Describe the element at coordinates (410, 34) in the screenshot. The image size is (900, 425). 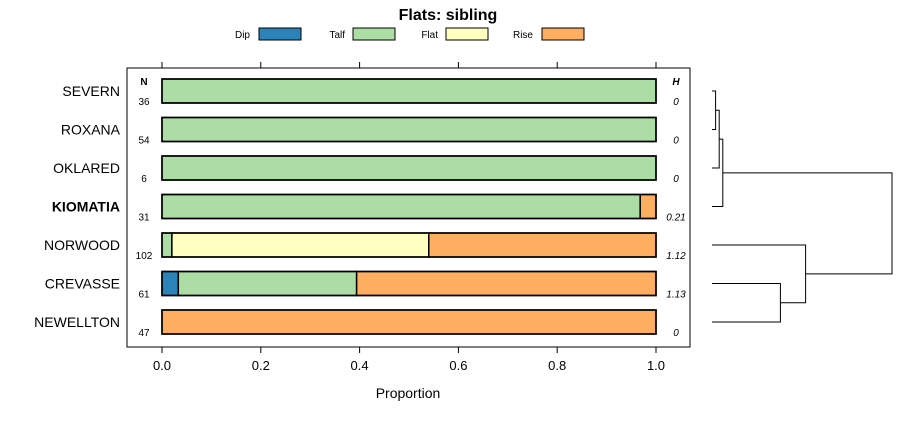
I see `legend: Dip Talf Flat Rise` at that location.